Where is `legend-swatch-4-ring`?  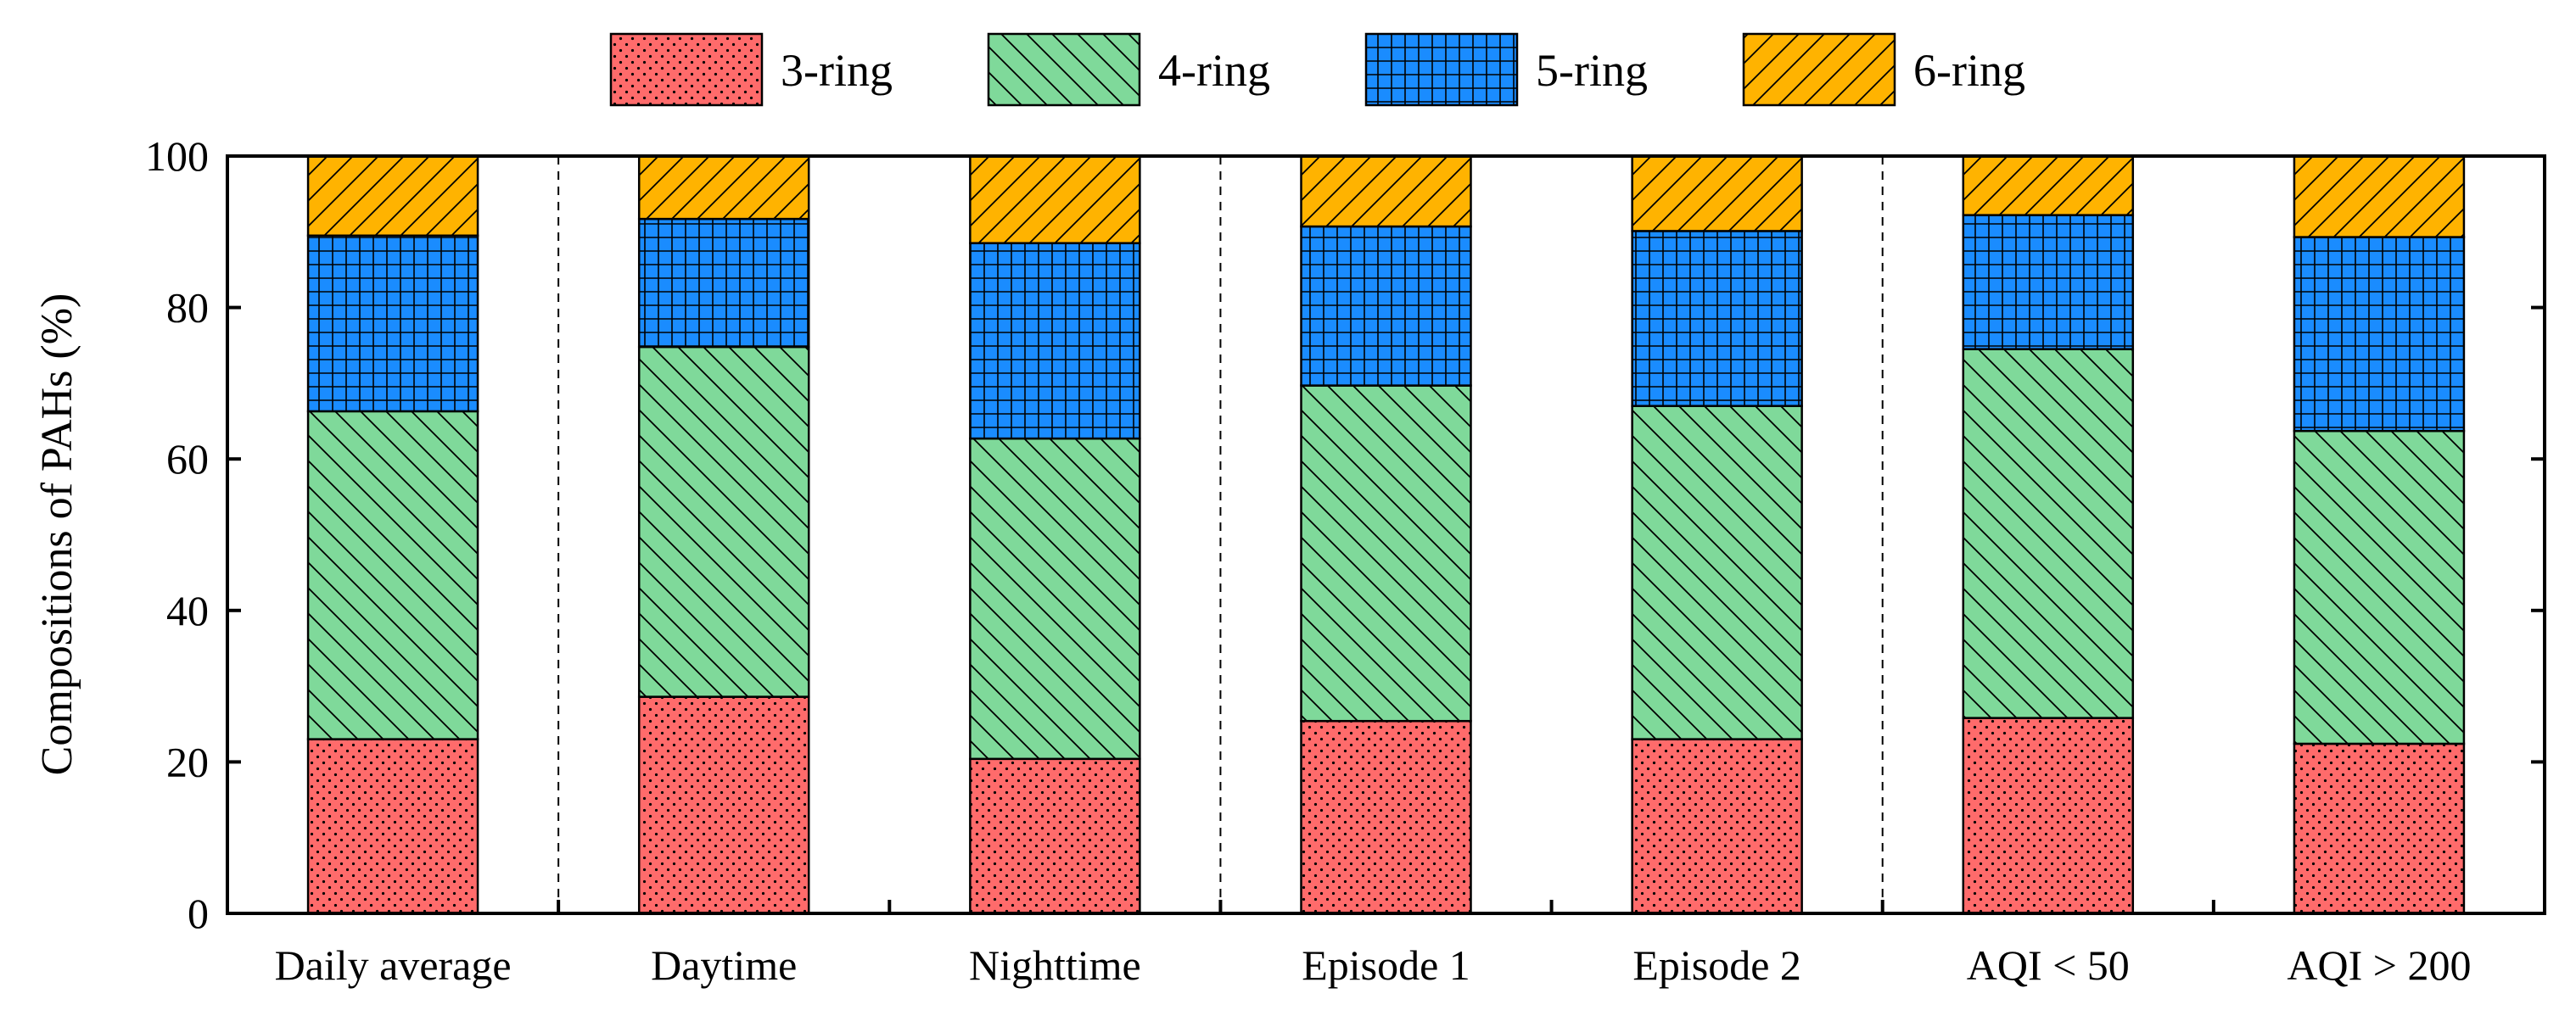
legend-swatch-4-ring is located at coordinates (1064, 69).